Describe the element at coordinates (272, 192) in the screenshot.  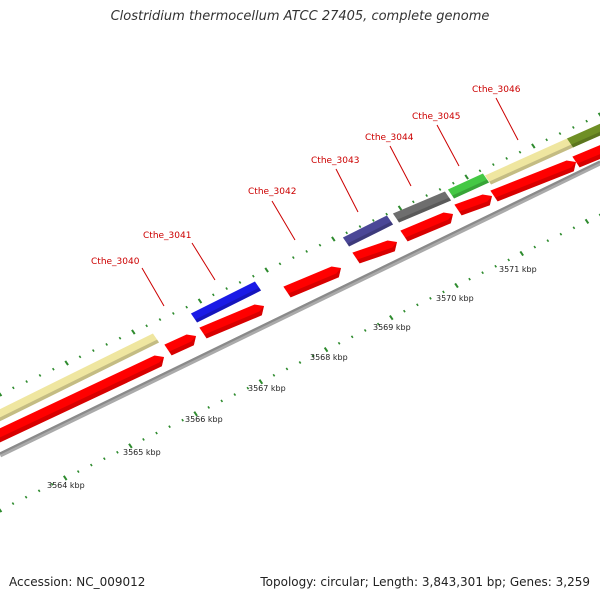
I see `gene-label: Cthe_3042` at that location.